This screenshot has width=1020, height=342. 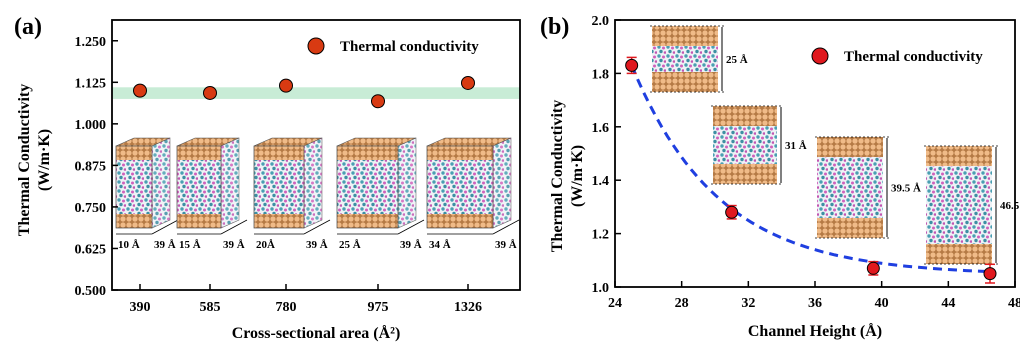 I want to click on panel-a-ylabel-line2: (W/m·K), so click(x=44, y=160).